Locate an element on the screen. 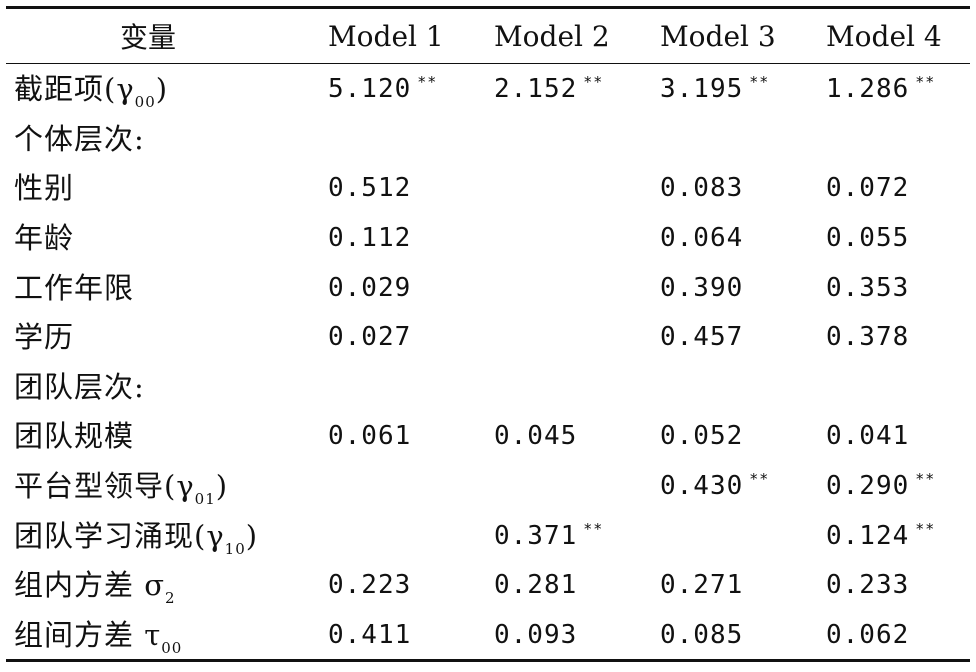  variable-name: 年龄 is located at coordinates (44, 238).